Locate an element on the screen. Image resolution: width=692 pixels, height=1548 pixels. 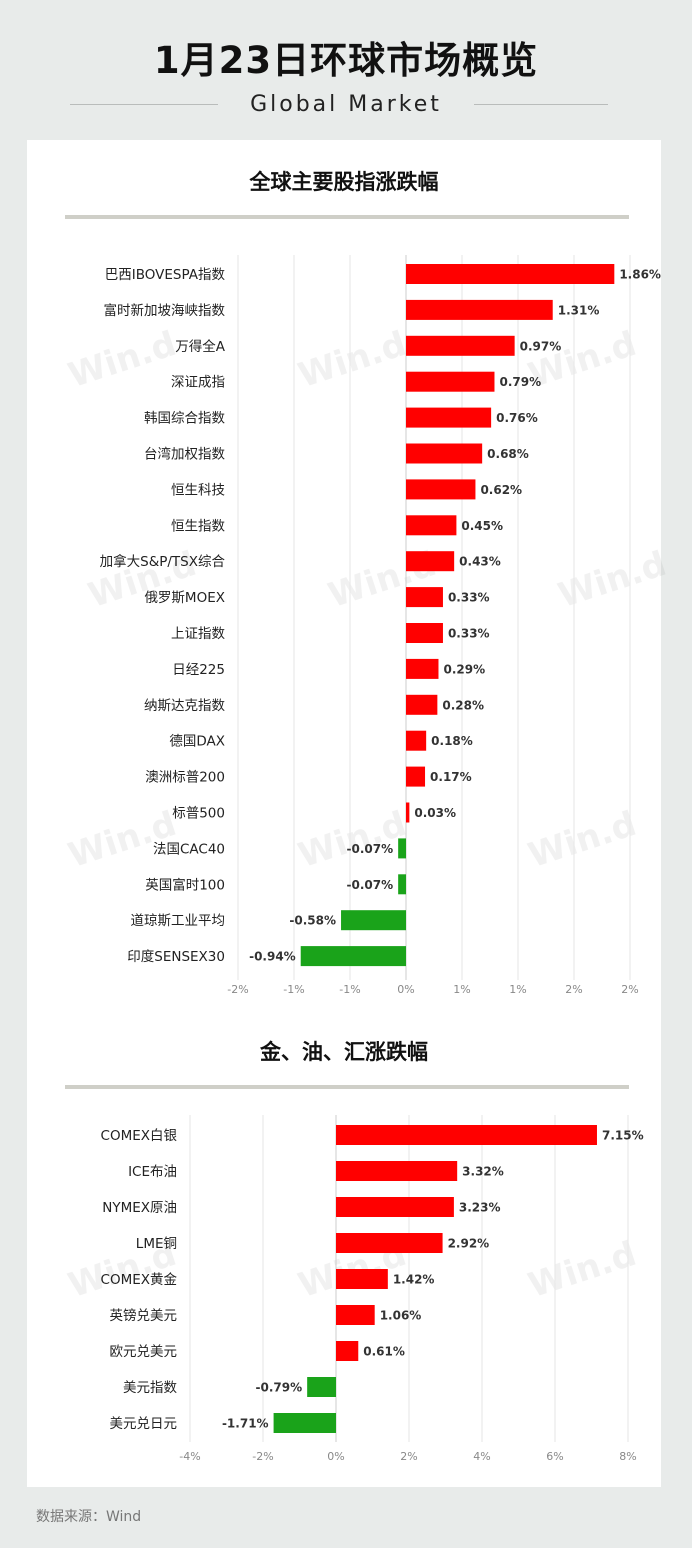
category-label: 恒生指数 is located at coordinates (198, 526).